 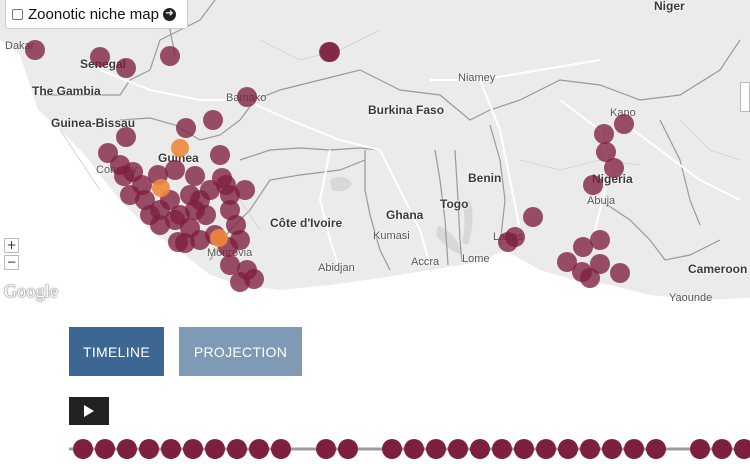 I want to click on zoonotic-niche-toggle: Zoonotic niche map ➜, so click(x=96, y=14).